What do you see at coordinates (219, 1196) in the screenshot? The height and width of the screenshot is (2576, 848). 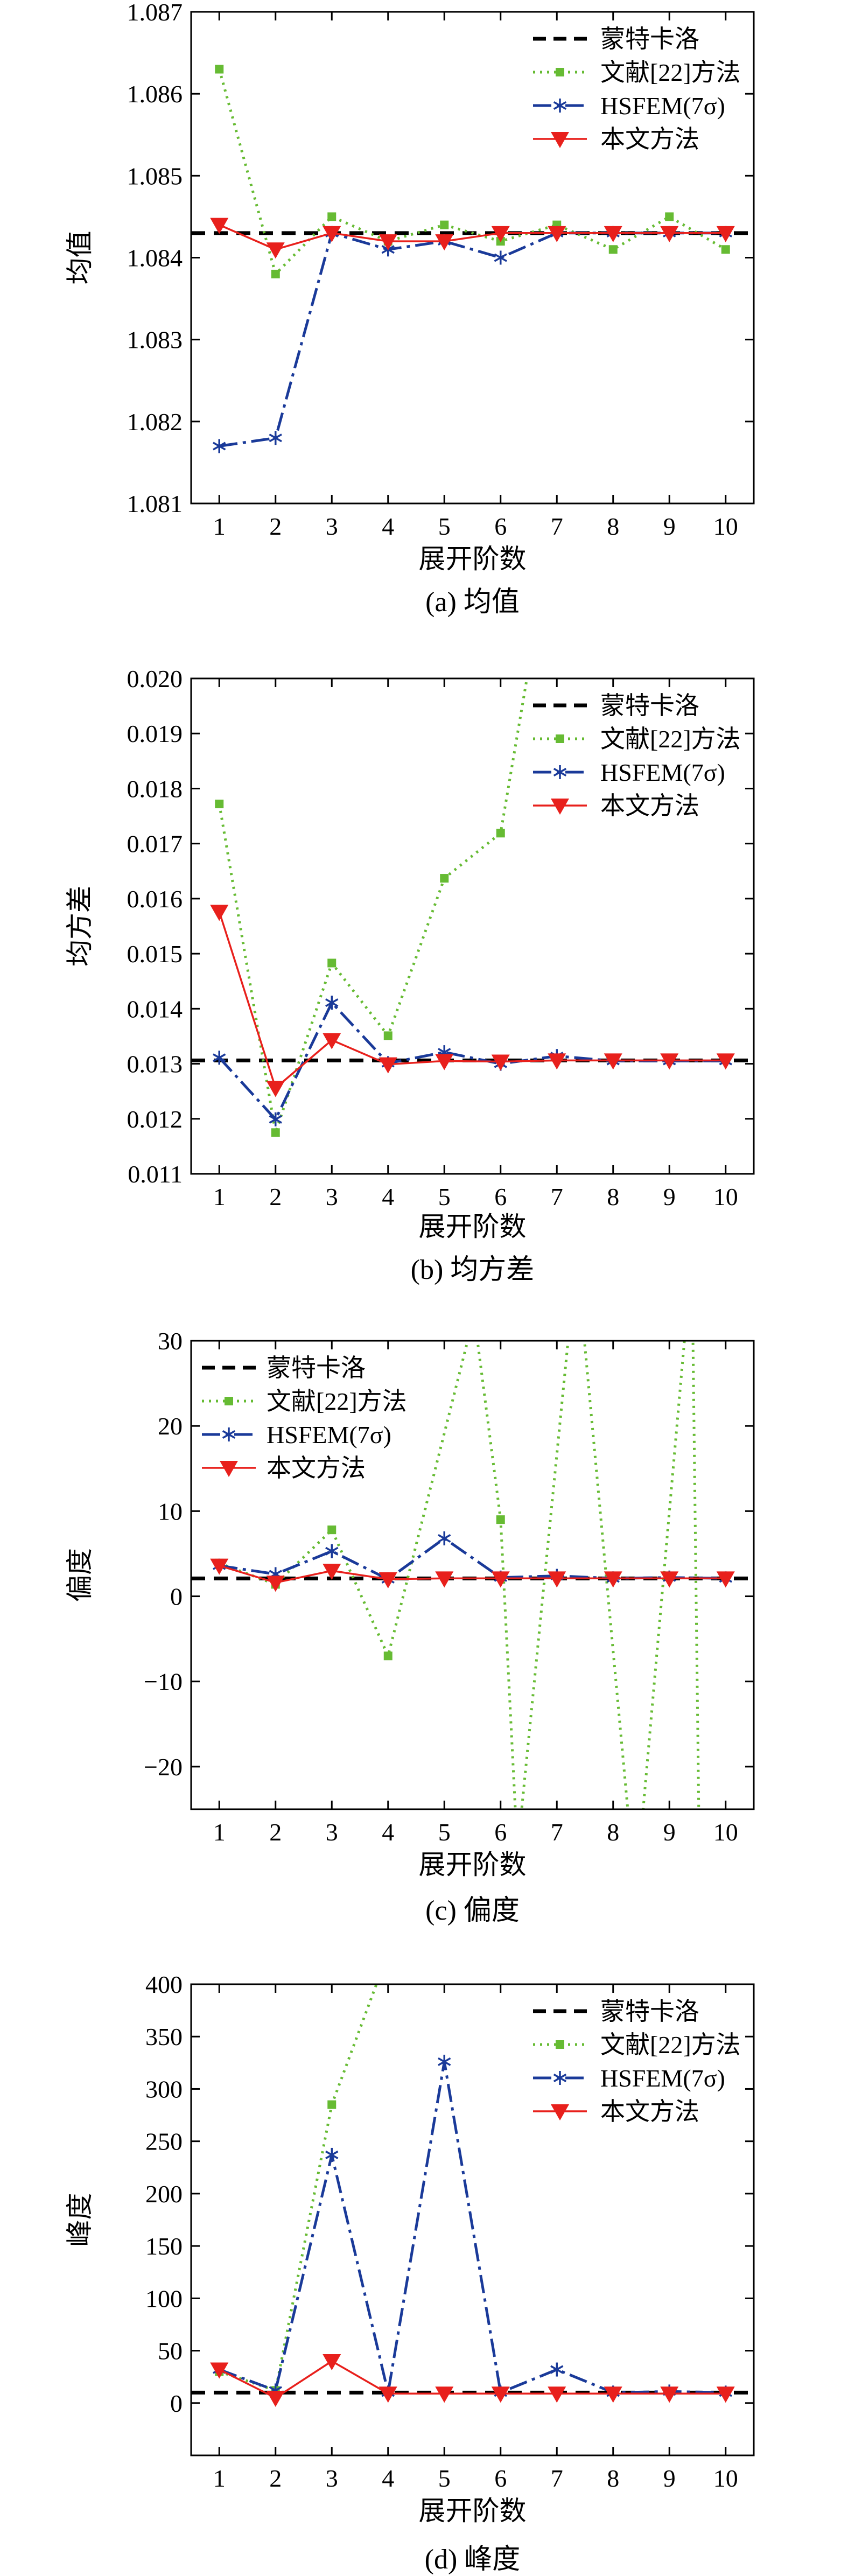 I see `x-tick-label: 1` at bounding box center [219, 1196].